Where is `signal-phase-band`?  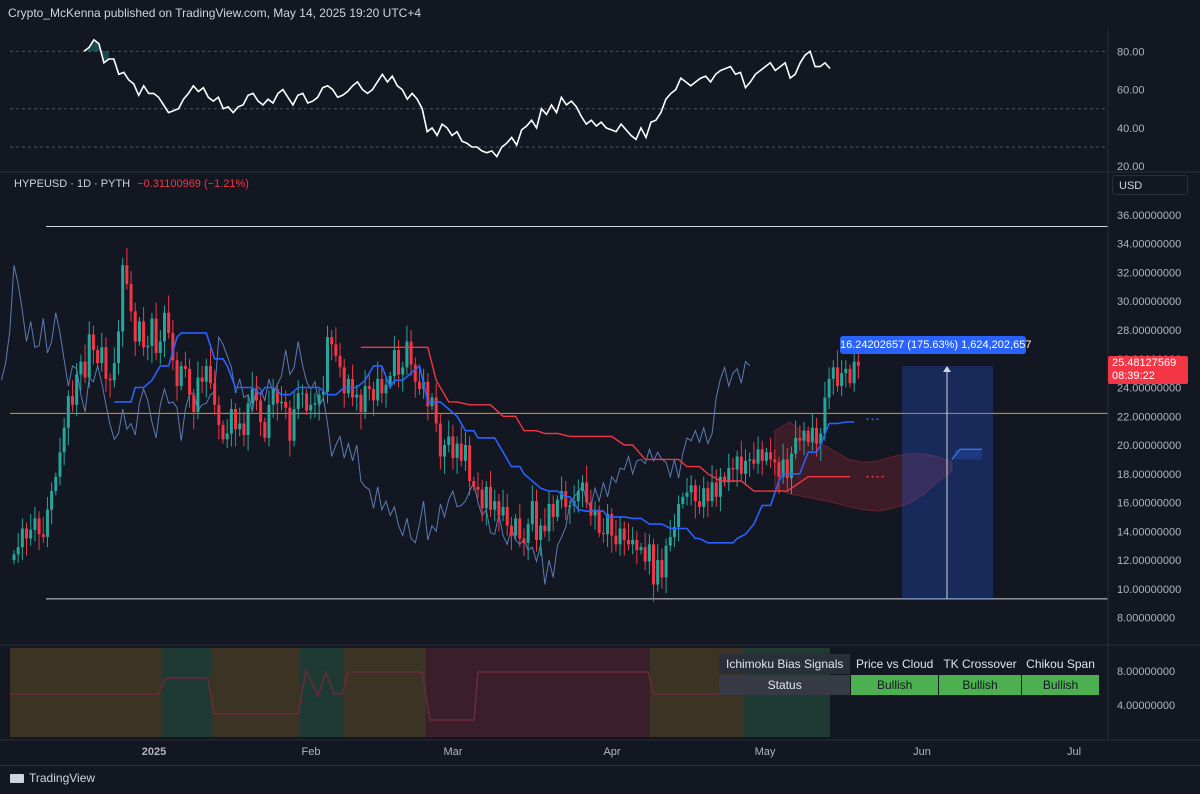
signal-phase-band is located at coordinates (385, 692).